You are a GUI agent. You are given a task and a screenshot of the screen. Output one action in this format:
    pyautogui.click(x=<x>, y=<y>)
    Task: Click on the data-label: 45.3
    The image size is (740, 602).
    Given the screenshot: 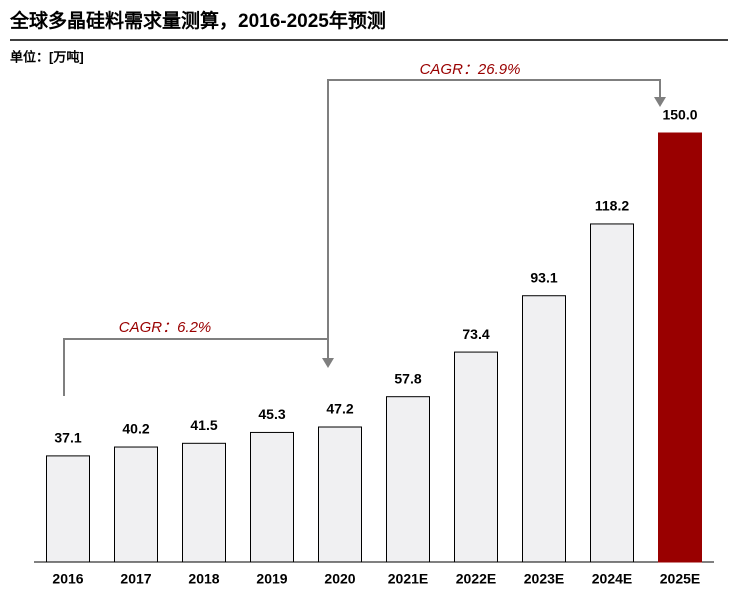 What is the action you would take?
    pyautogui.click(x=271, y=414)
    